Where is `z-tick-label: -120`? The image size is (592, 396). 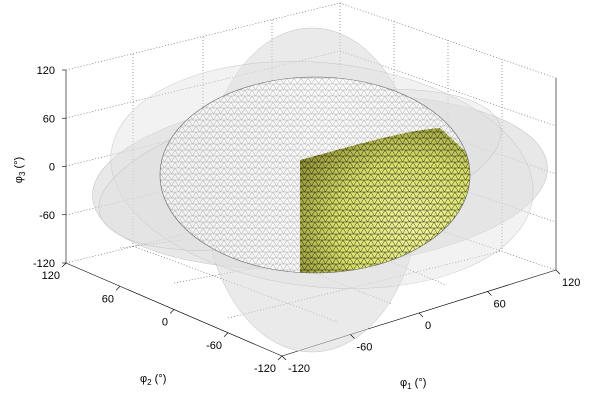 z-tick-label: -120 is located at coordinates (44, 264).